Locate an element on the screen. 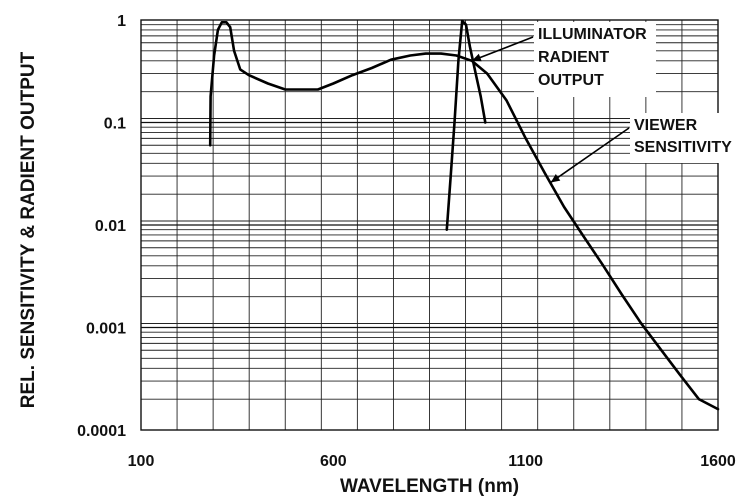 Image resolution: width=744 pixels, height=503 pixels. y-tick-label: 0.001 is located at coordinates (106, 329).